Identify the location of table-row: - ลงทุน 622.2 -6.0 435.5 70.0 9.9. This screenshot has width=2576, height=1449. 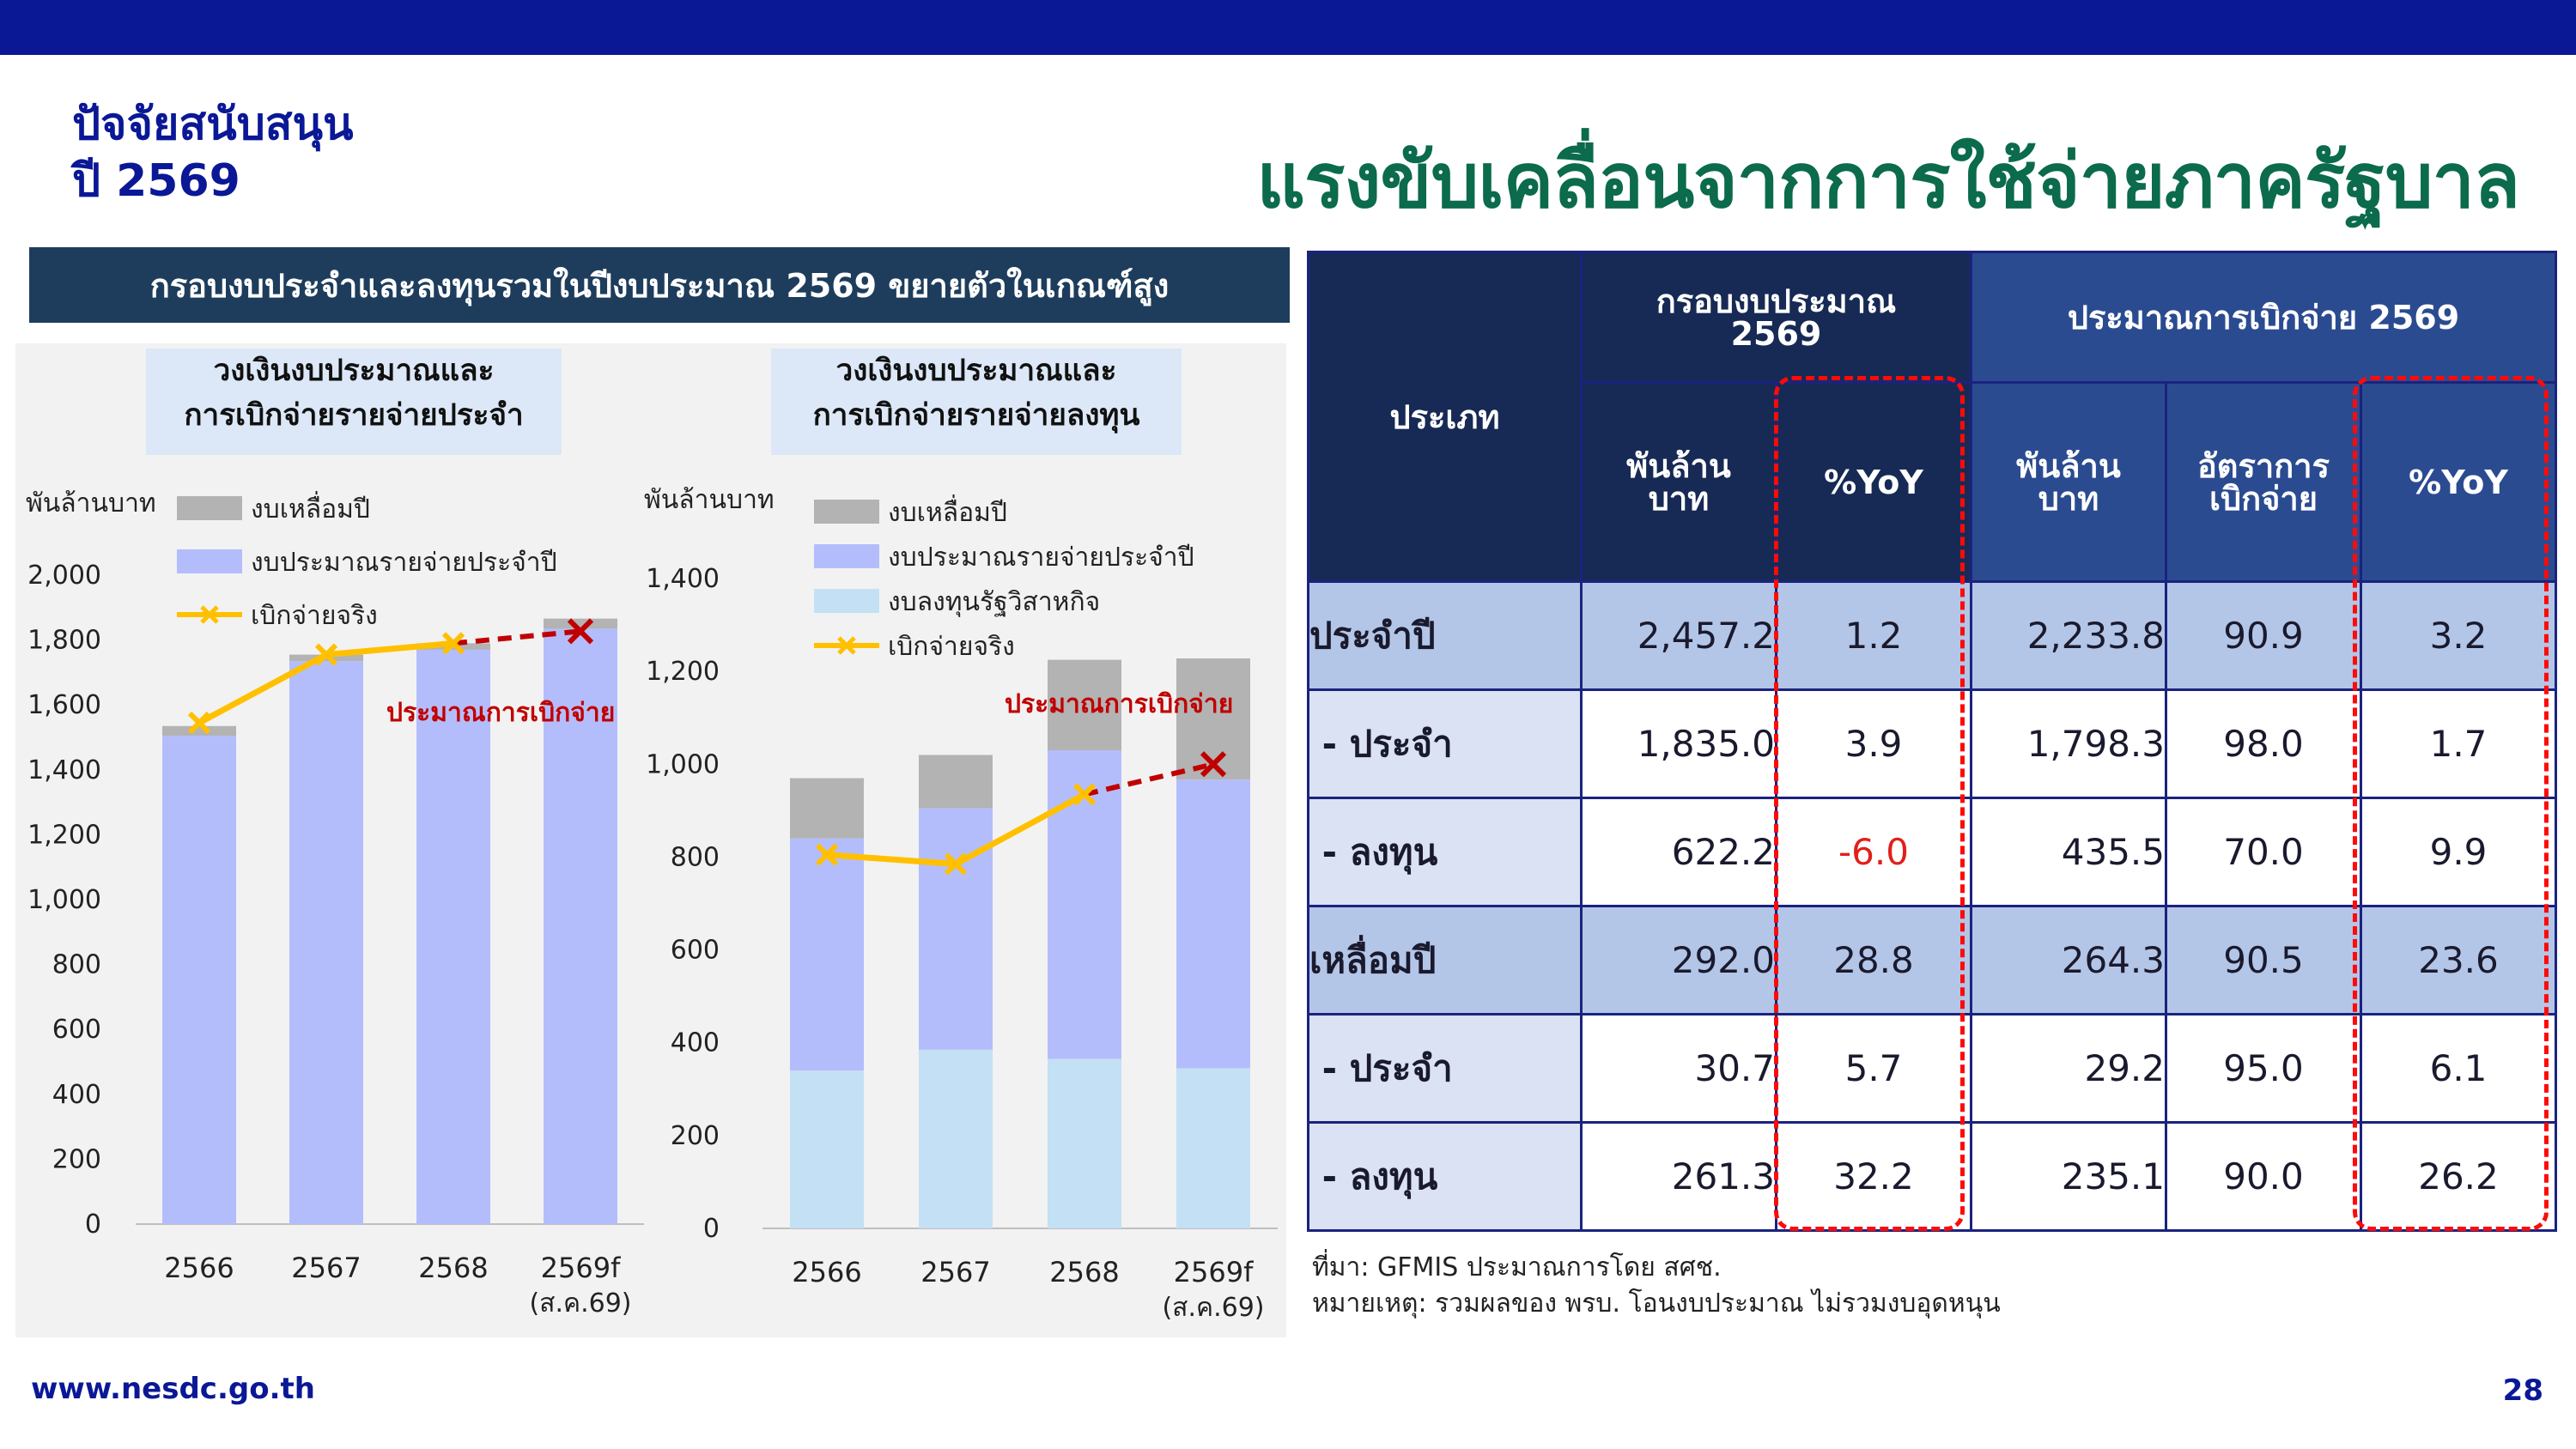
(1932, 852).